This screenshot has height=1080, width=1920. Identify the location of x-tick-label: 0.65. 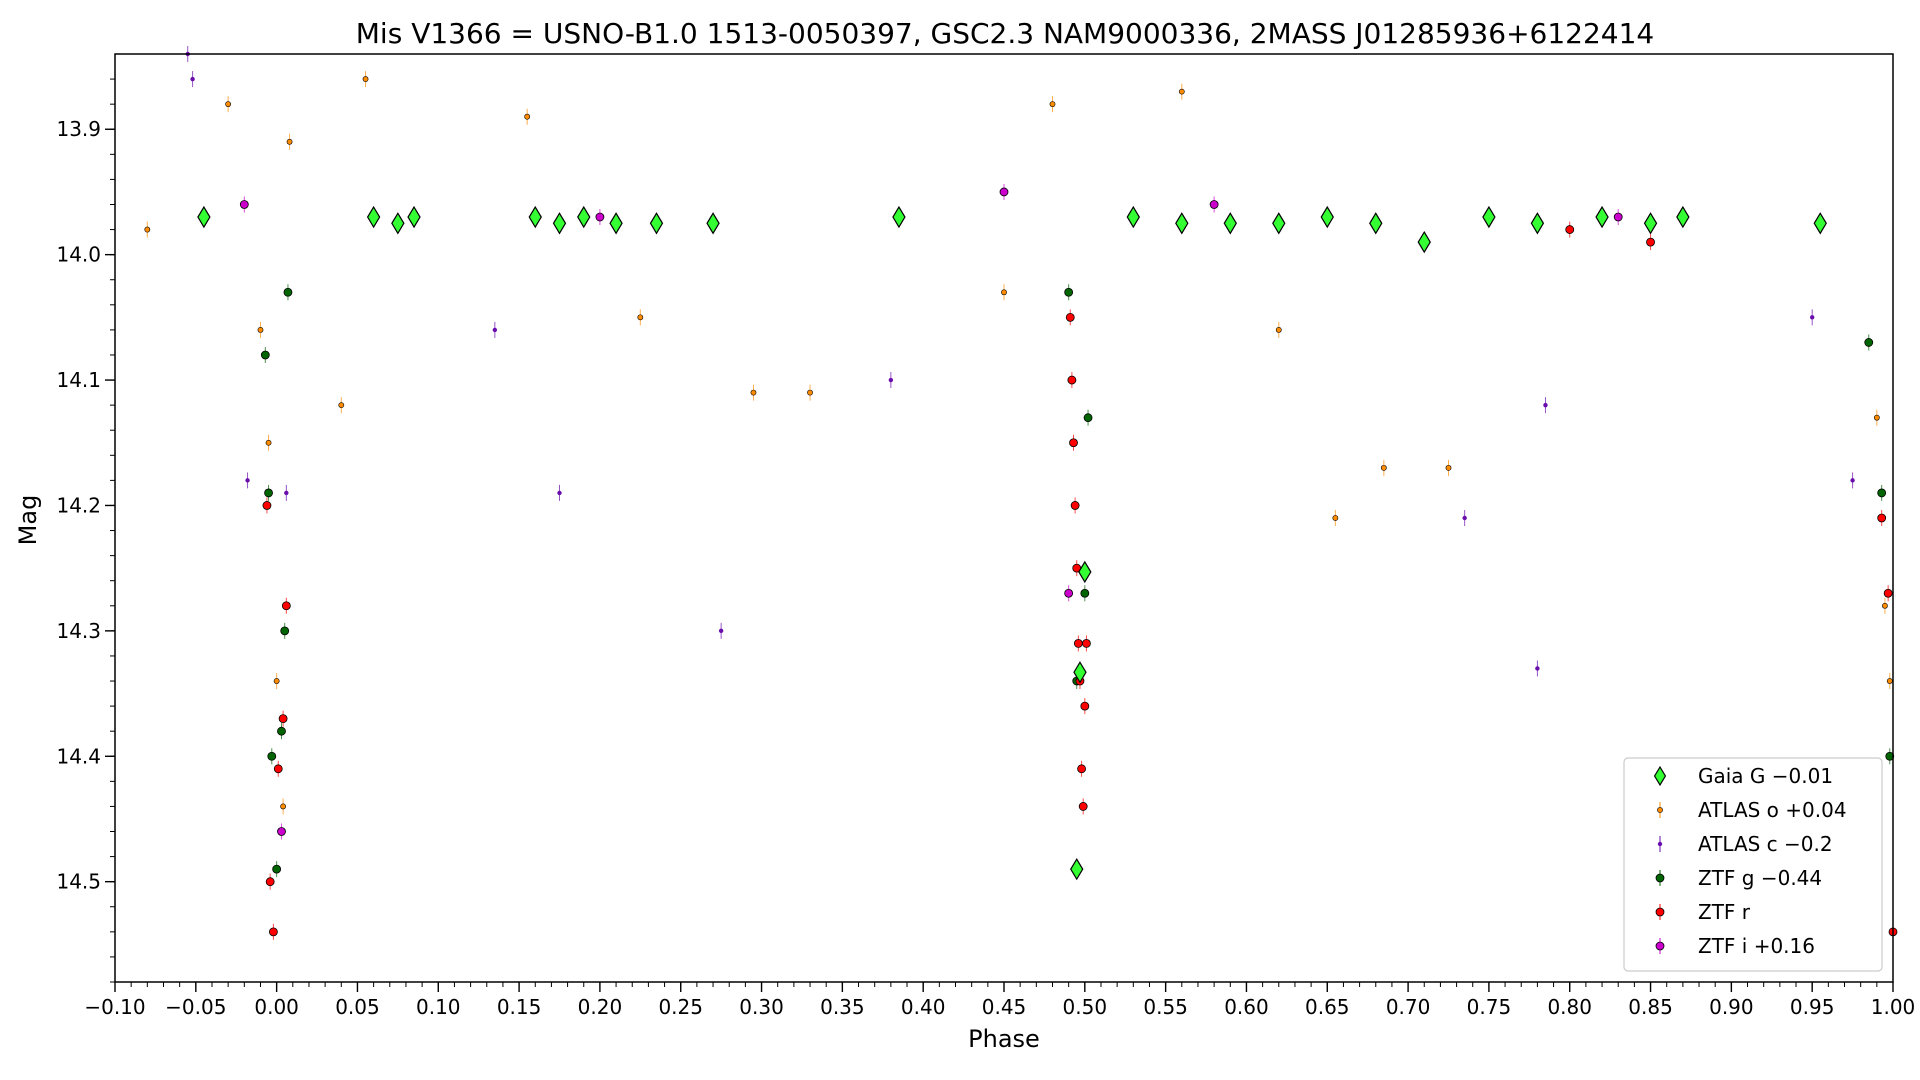
(1327, 1007).